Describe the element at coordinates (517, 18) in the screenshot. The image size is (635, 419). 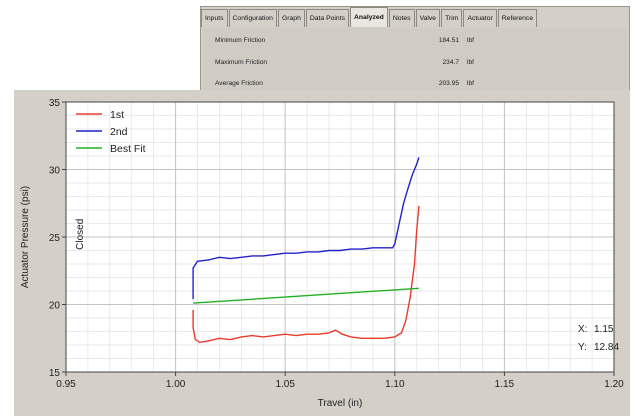
I see `tab-reference: Reference` at that location.